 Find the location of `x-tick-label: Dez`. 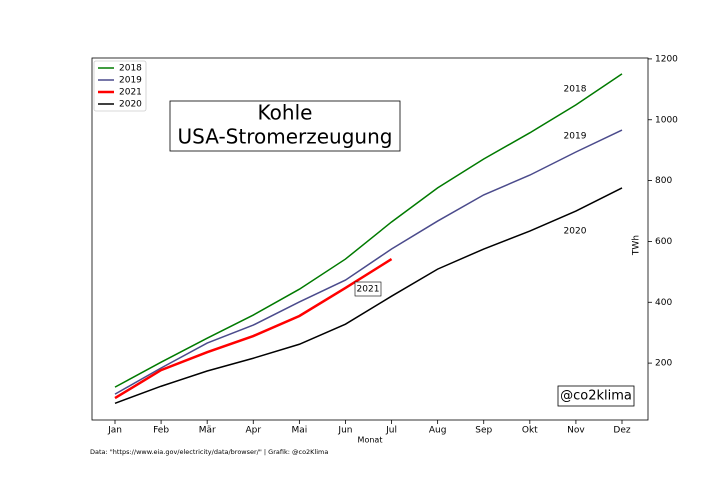

x-tick-label: Dez is located at coordinates (621, 431).